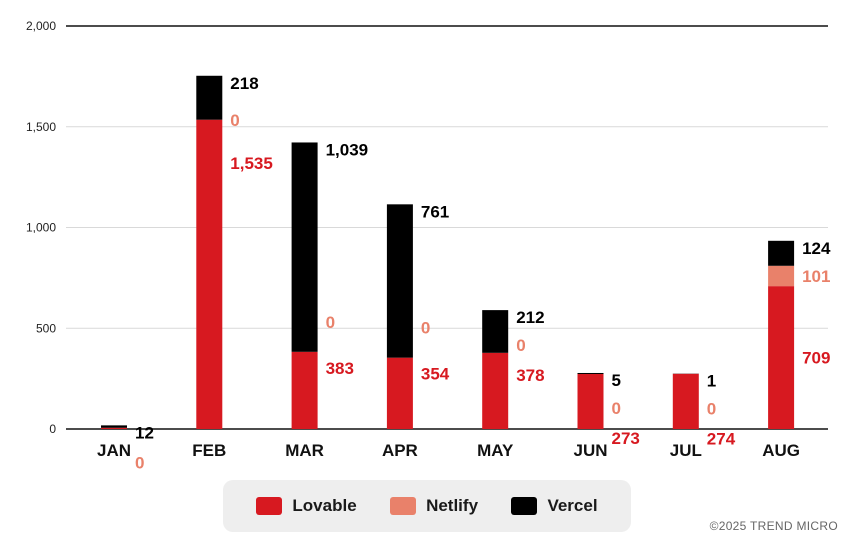 The width and height of the screenshot is (856, 550). Describe the element at coordinates (41, 26) in the screenshot. I see `y-tick-label: 2,000` at that location.